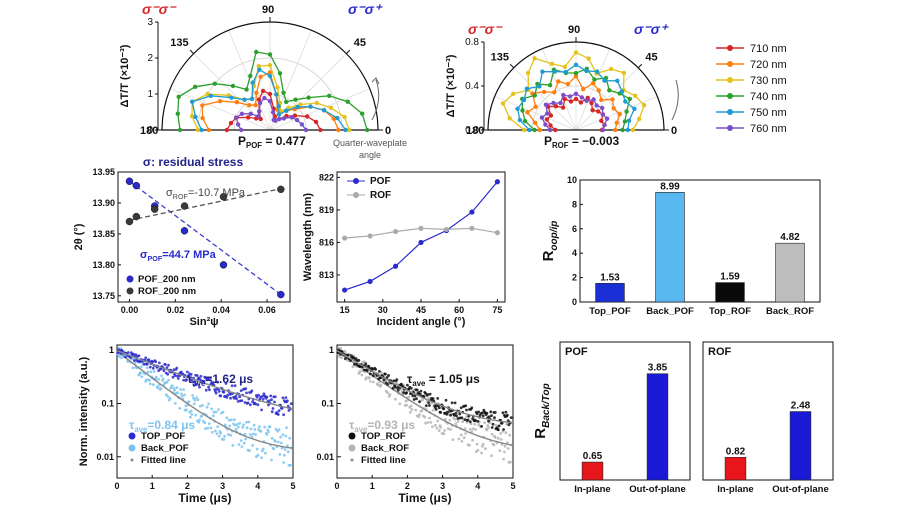 The image size is (897, 515). Describe the element at coordinates (768, 113) in the screenshot. I see `legend-entry: 750 nm` at that location.